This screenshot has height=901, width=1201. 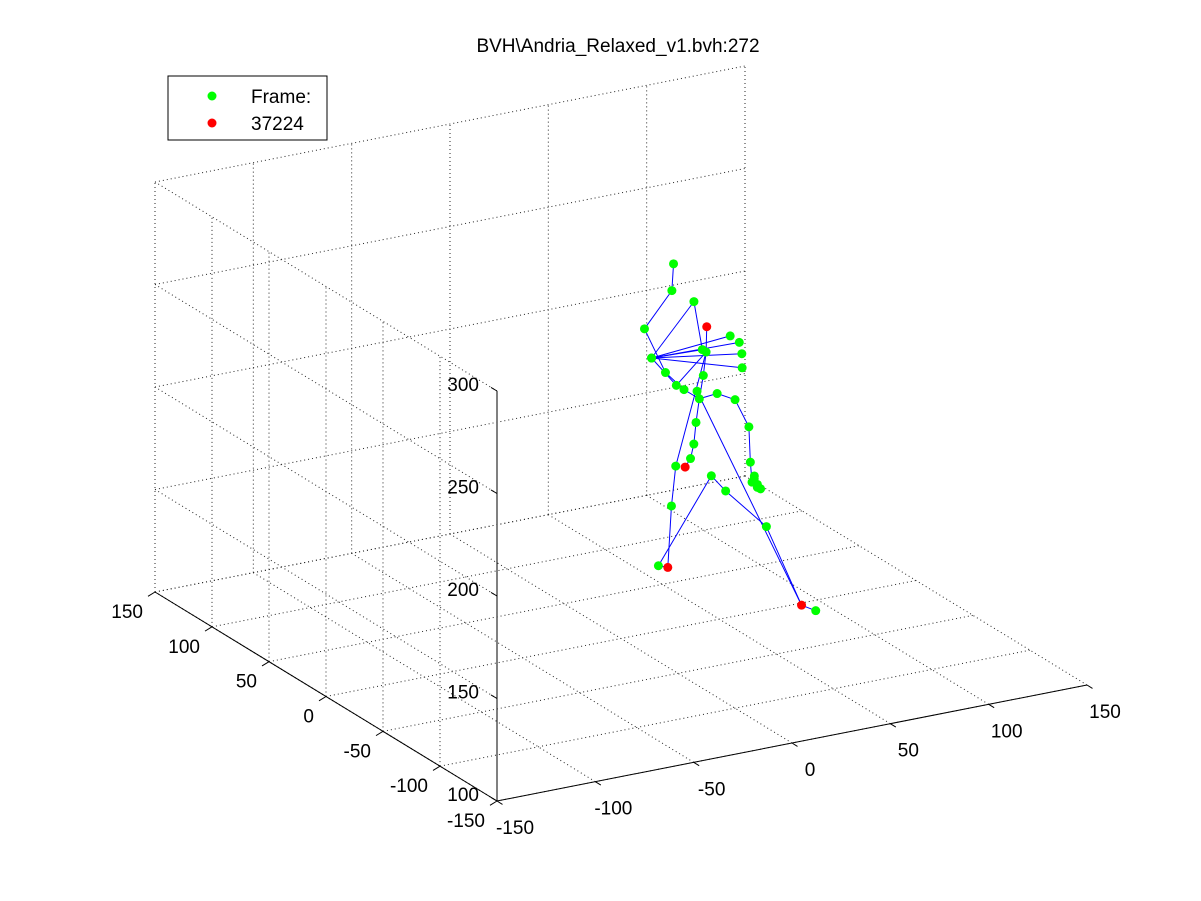 What do you see at coordinates (463, 590) in the screenshot?
I see `z-tick-label: 200` at bounding box center [463, 590].